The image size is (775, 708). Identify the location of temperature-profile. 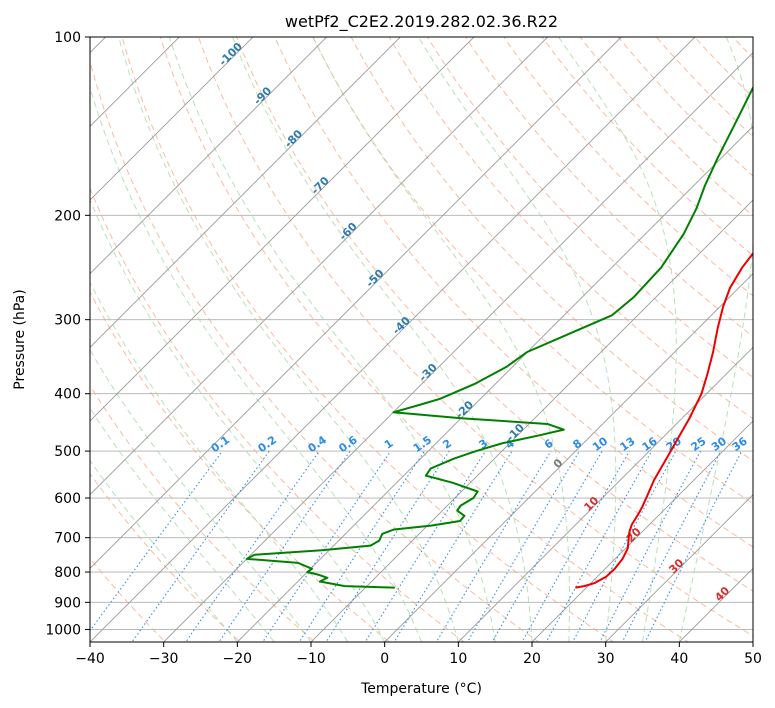
(664, 420).